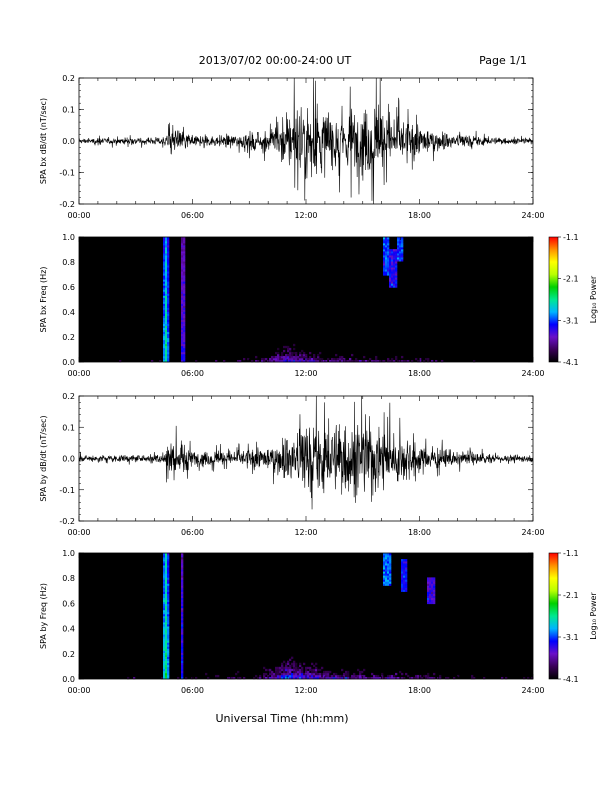 The height and width of the screenshot is (792, 612). What do you see at coordinates (43, 141) in the screenshot?
I see `y-axis-label: SPA bx dB/dt (nT/sec)` at bounding box center [43, 141].